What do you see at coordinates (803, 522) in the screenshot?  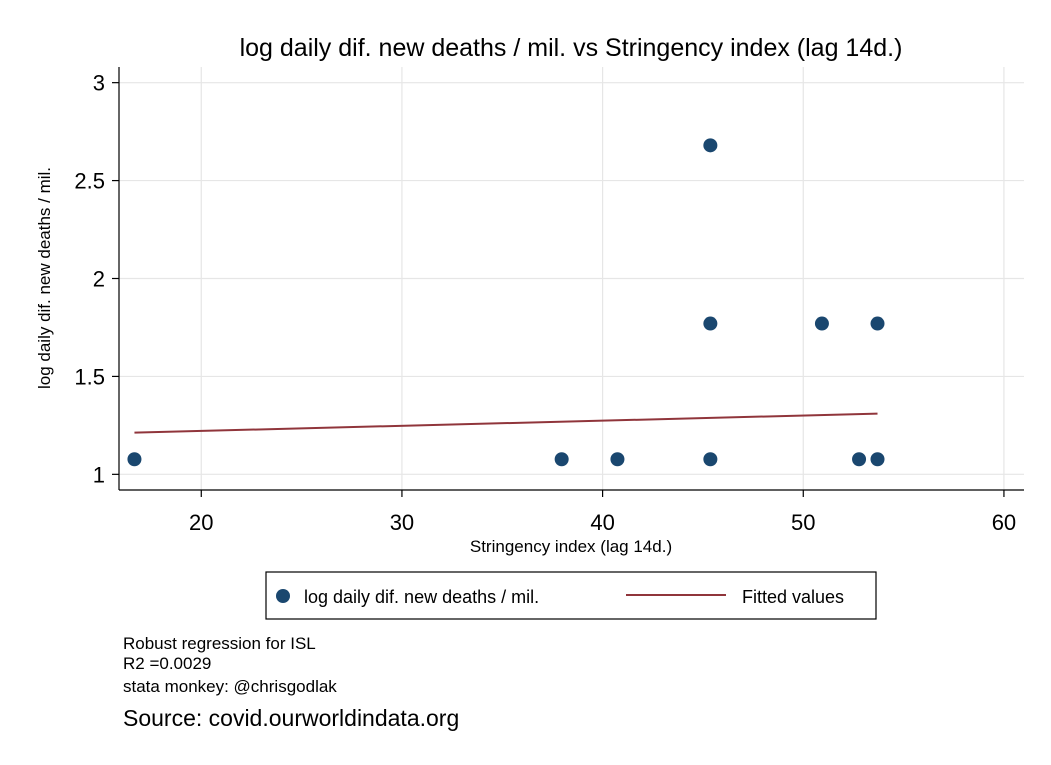 I see `x-tick-label: 50` at bounding box center [803, 522].